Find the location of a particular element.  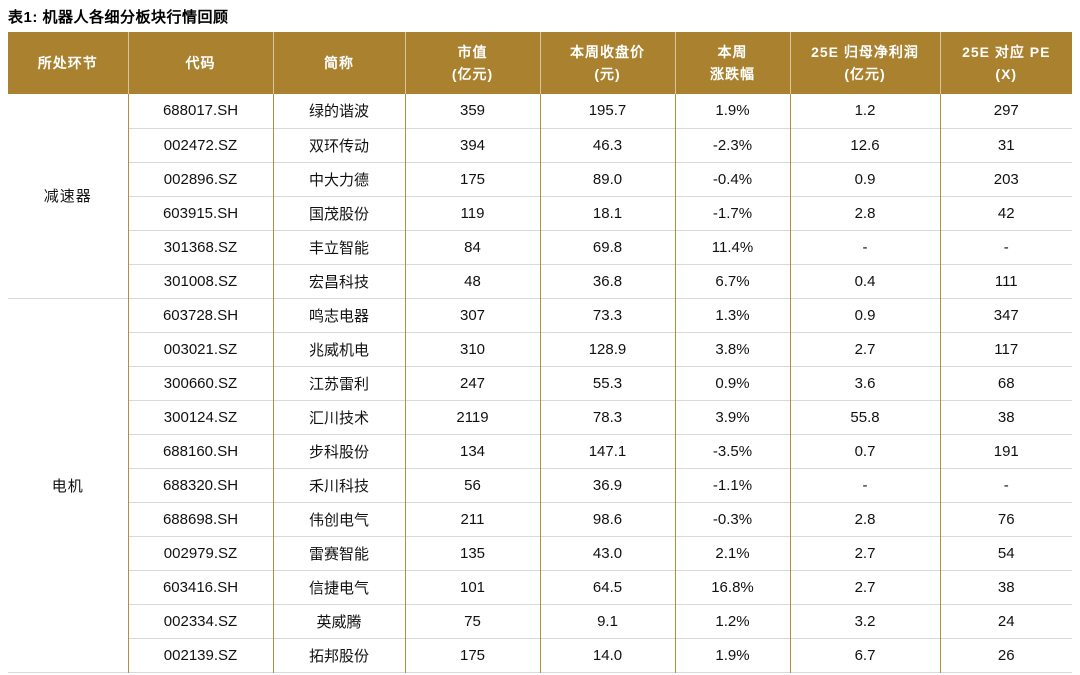

change-cell: 2.1% is located at coordinates (732, 552).